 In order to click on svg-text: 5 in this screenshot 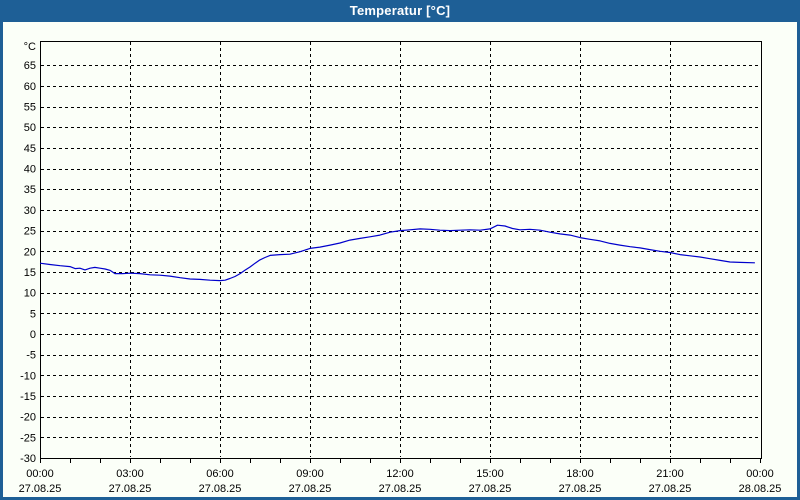, I will do `click(33, 314)`.